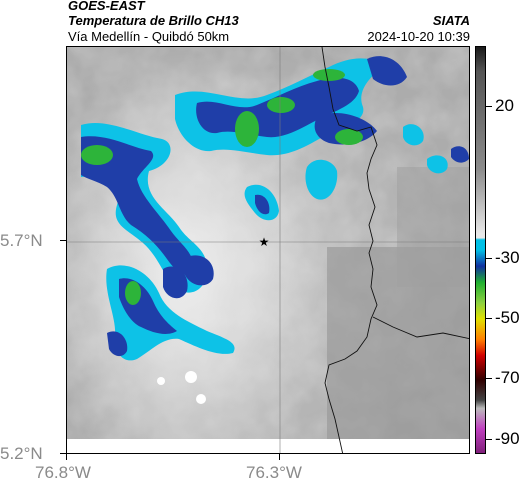 This screenshot has width=526, height=491. What do you see at coordinates (274, 472) in the screenshot?
I see `lon-label-76-3: 76.3°W` at bounding box center [274, 472].